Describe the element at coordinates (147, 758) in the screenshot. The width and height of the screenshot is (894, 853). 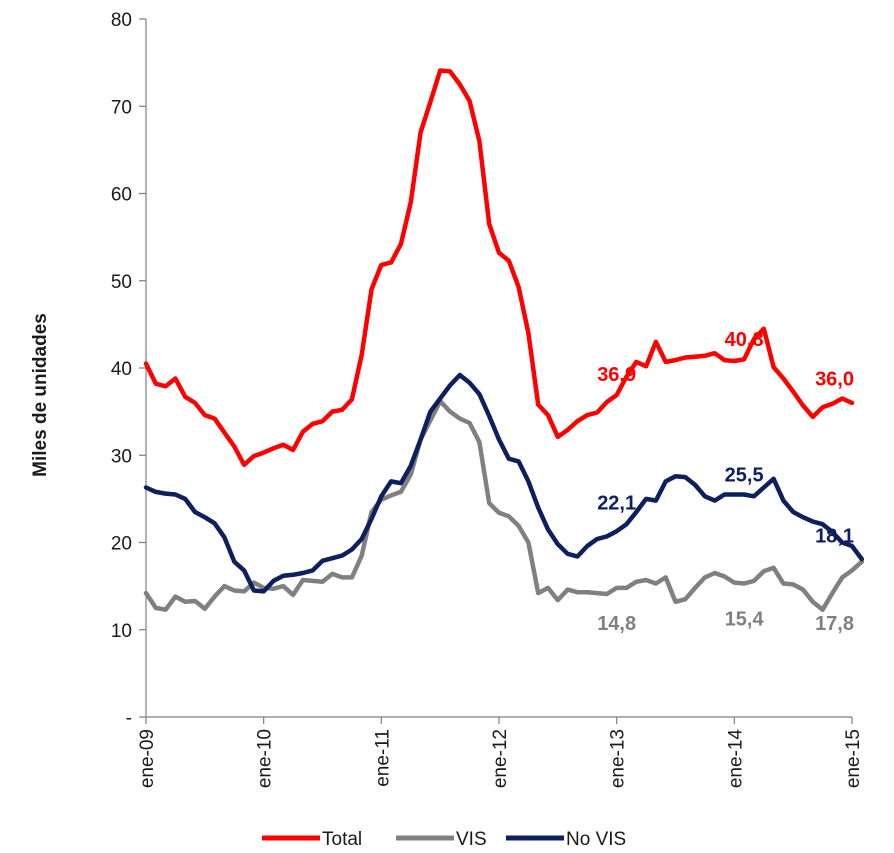
I see `x-tick-label: ene-09` at that location.